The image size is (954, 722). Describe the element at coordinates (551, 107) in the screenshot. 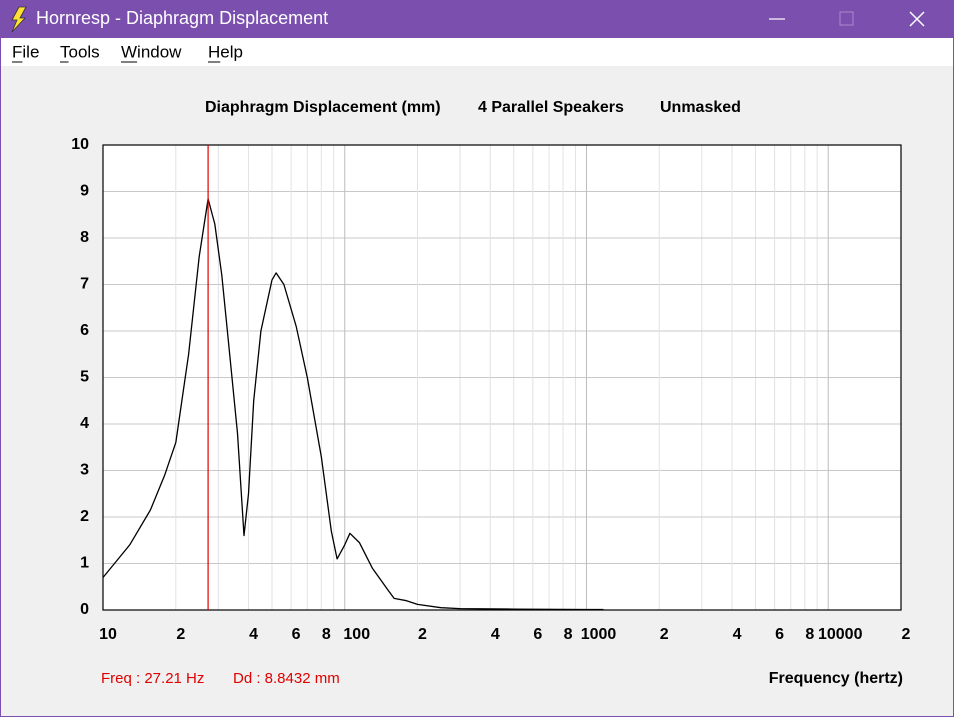

I see `chart-subtitle: 4 Parallel Speakers` at that location.